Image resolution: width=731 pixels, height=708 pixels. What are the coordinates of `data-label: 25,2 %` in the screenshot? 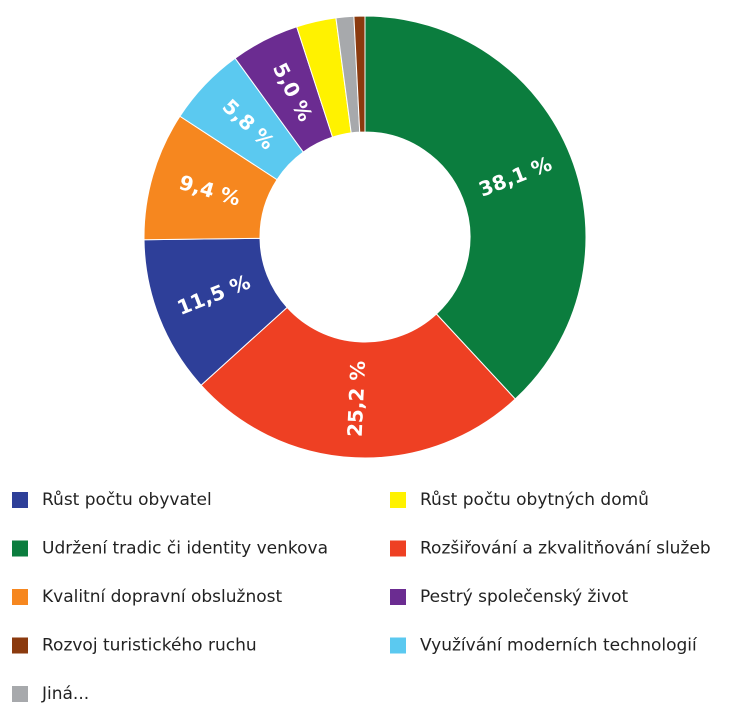 It's located at (356, 398).